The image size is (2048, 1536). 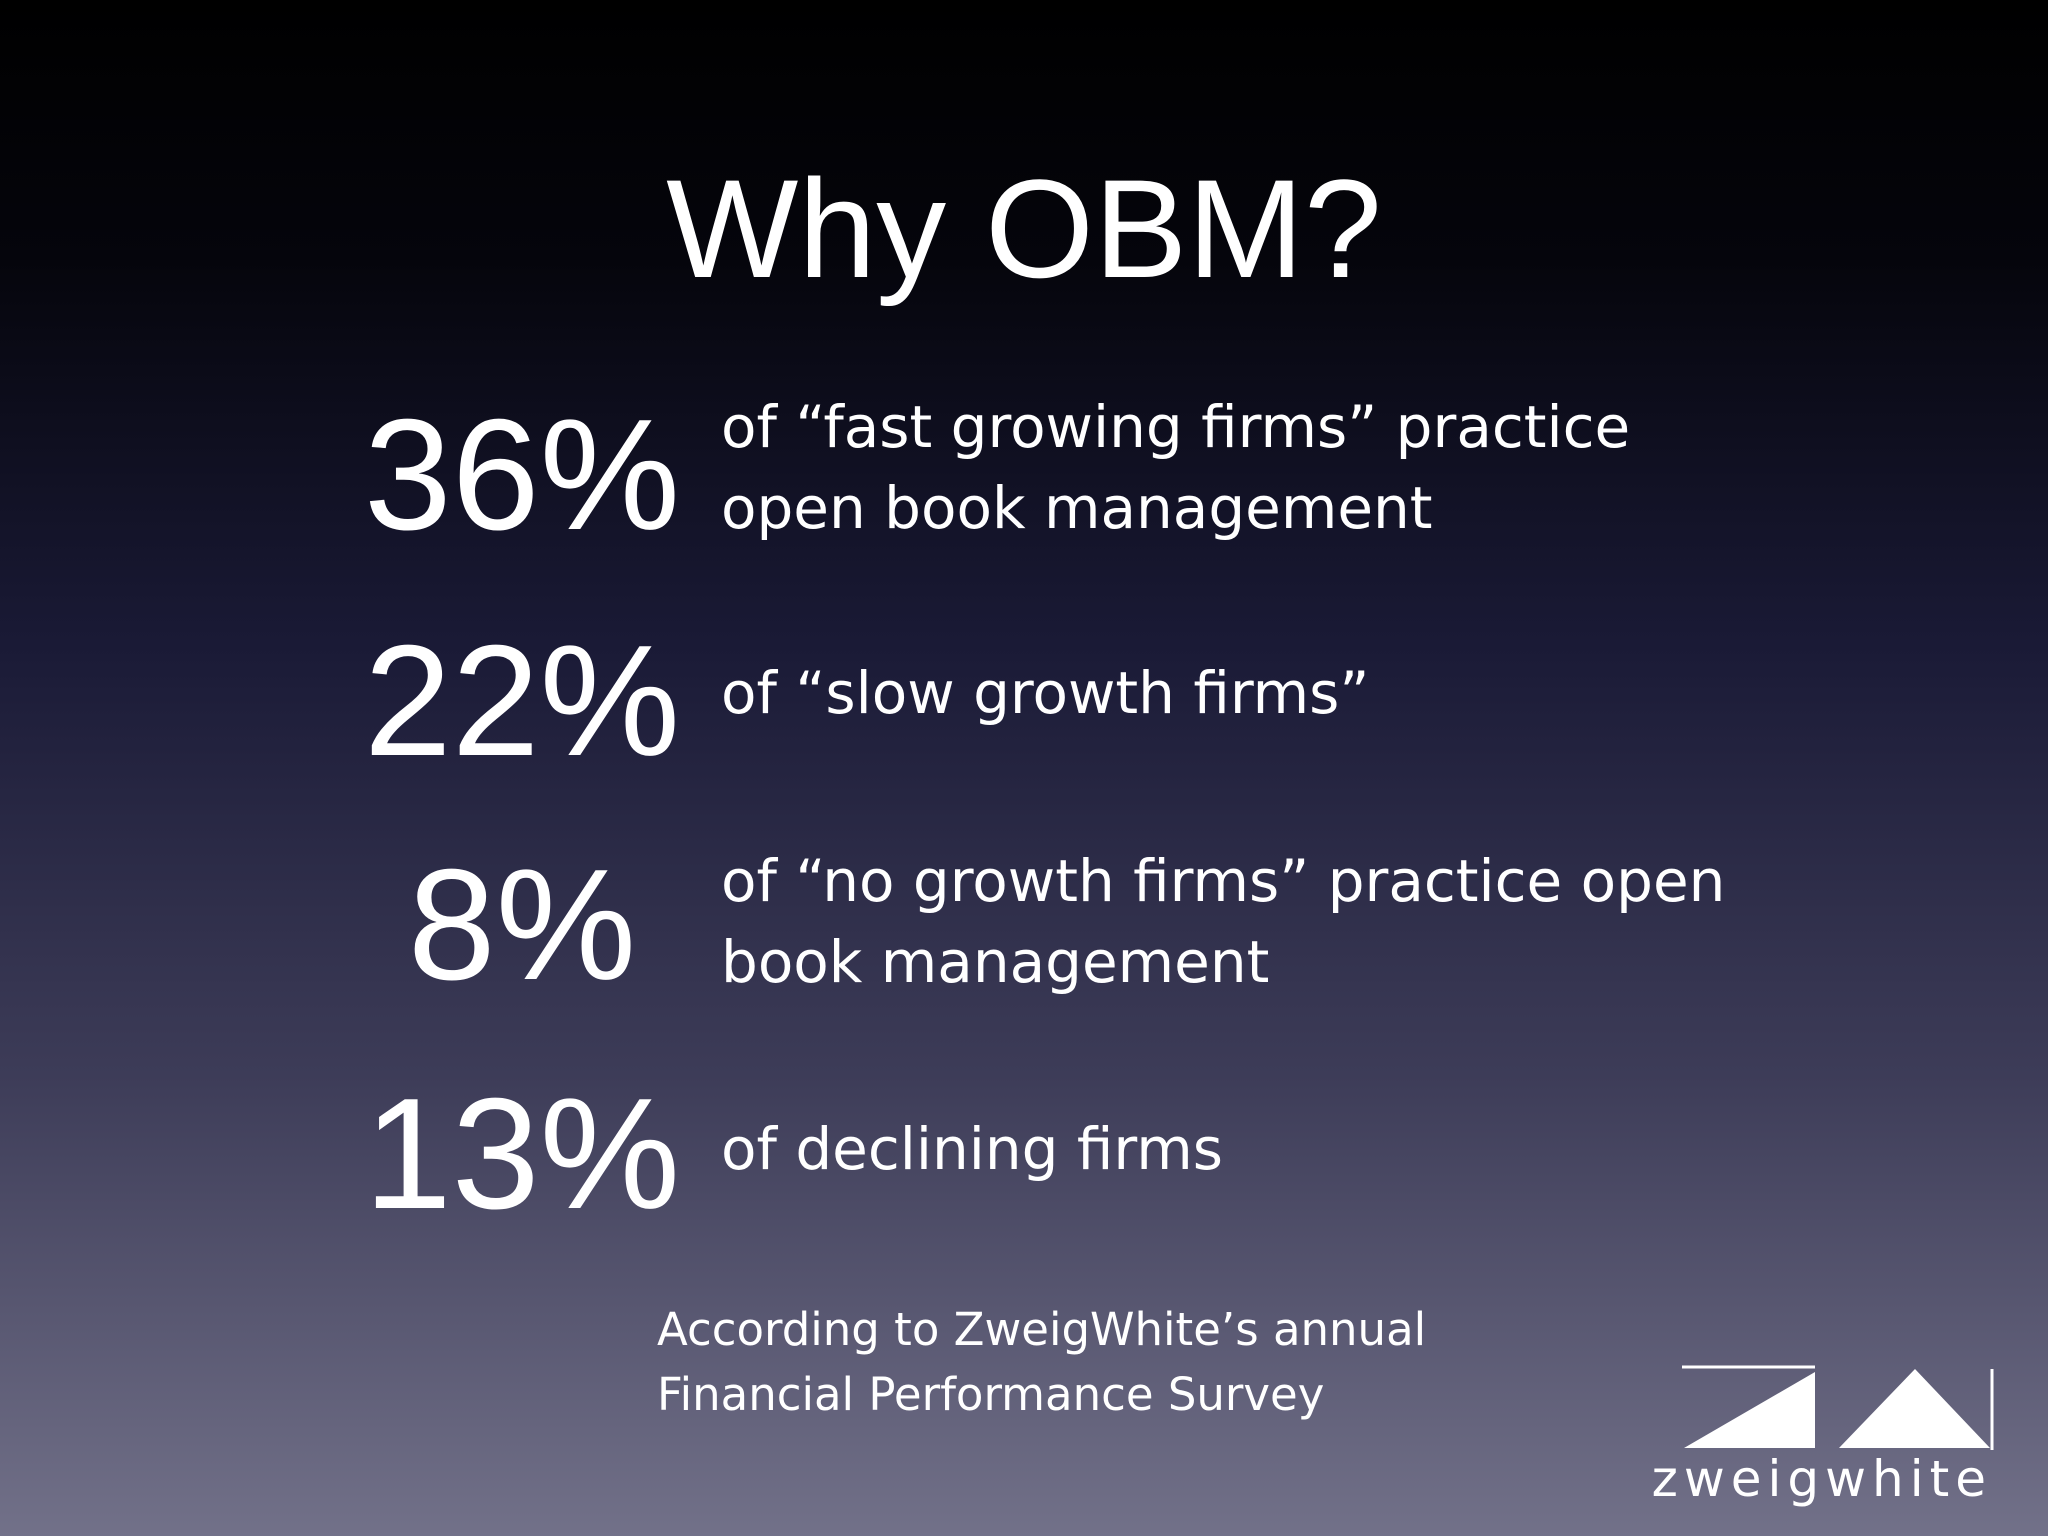 What do you see at coordinates (1822, 1479) in the screenshot?
I see `logo-text: zweigwhite` at bounding box center [1822, 1479].